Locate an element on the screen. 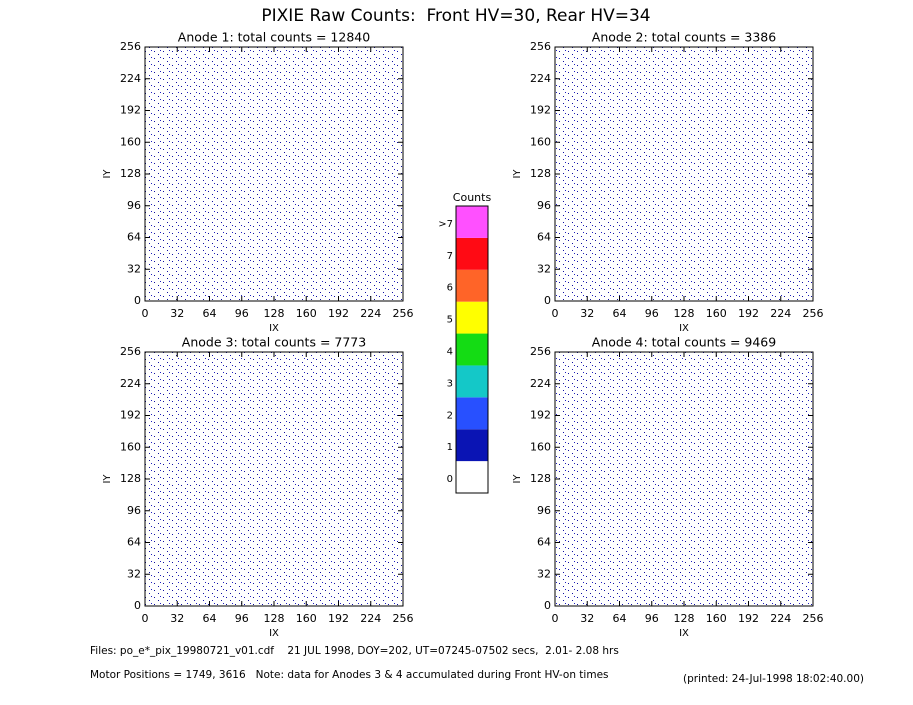 The image size is (913, 705). panel-title: Anode 2: total counts = 3386 is located at coordinates (684, 37).